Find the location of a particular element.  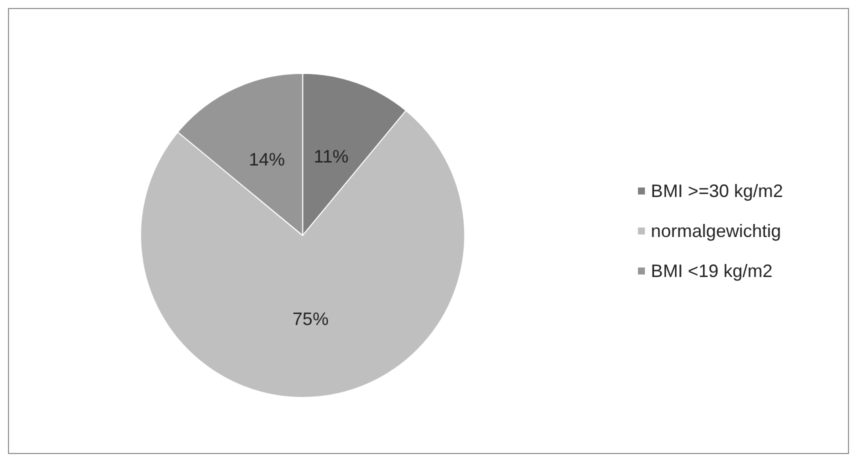

data-label: 75% is located at coordinates (310, 319).